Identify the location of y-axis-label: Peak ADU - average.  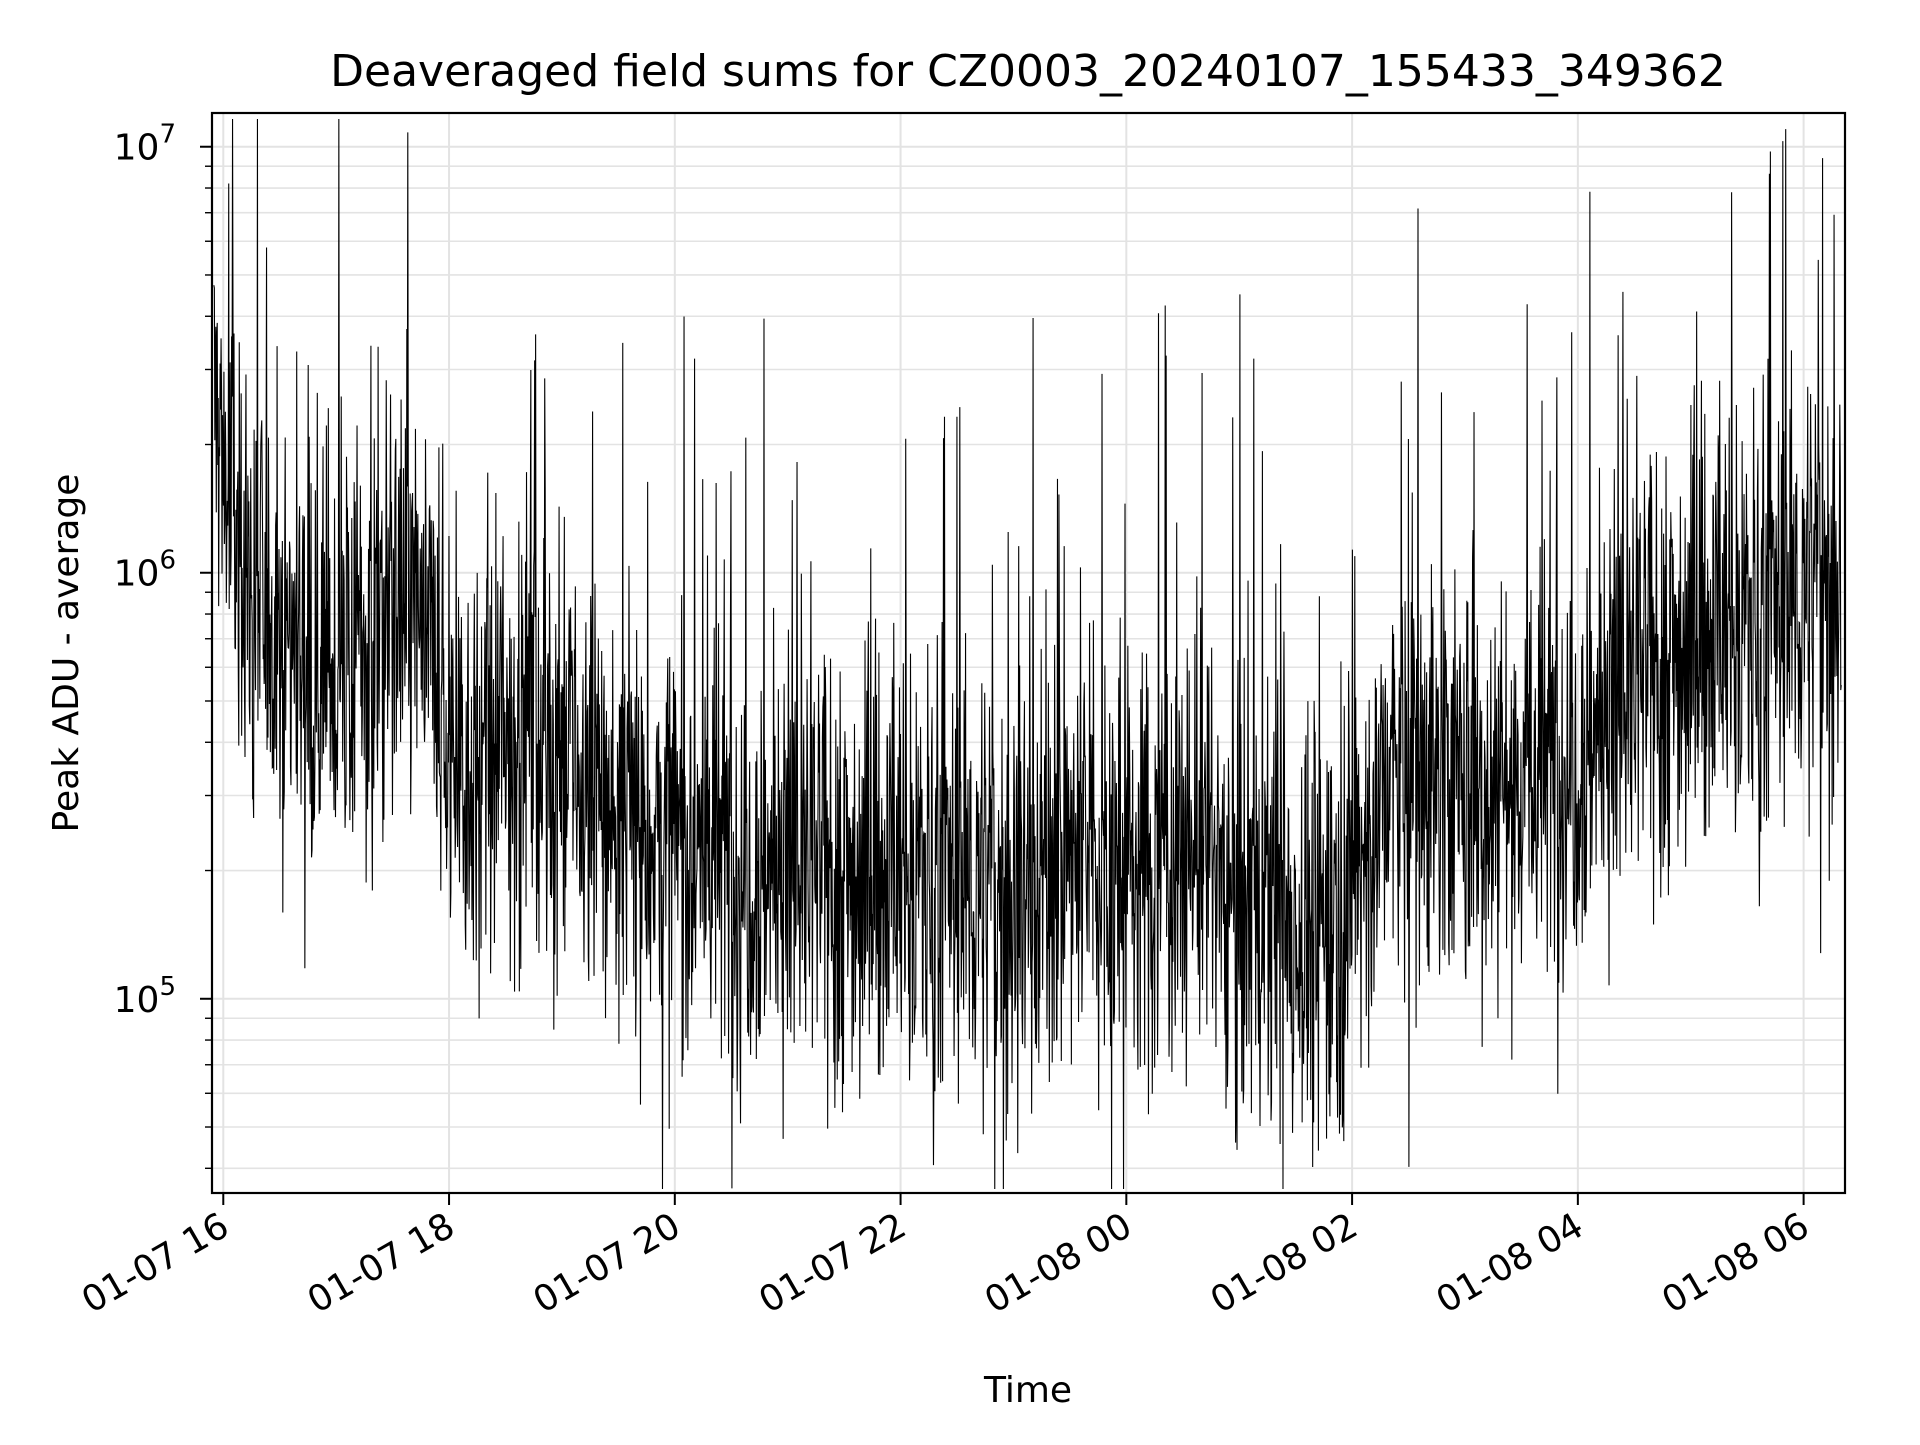
(66, 653).